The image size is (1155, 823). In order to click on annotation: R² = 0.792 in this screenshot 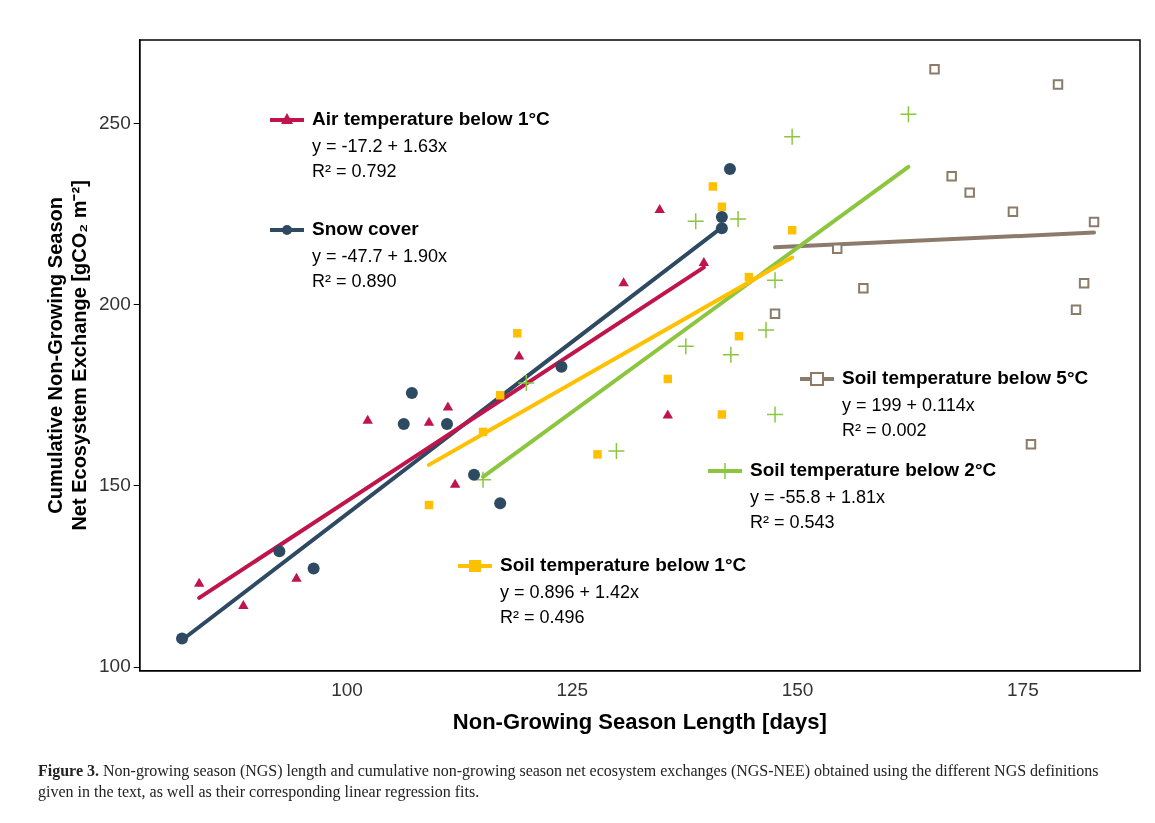, I will do `click(354, 170)`.